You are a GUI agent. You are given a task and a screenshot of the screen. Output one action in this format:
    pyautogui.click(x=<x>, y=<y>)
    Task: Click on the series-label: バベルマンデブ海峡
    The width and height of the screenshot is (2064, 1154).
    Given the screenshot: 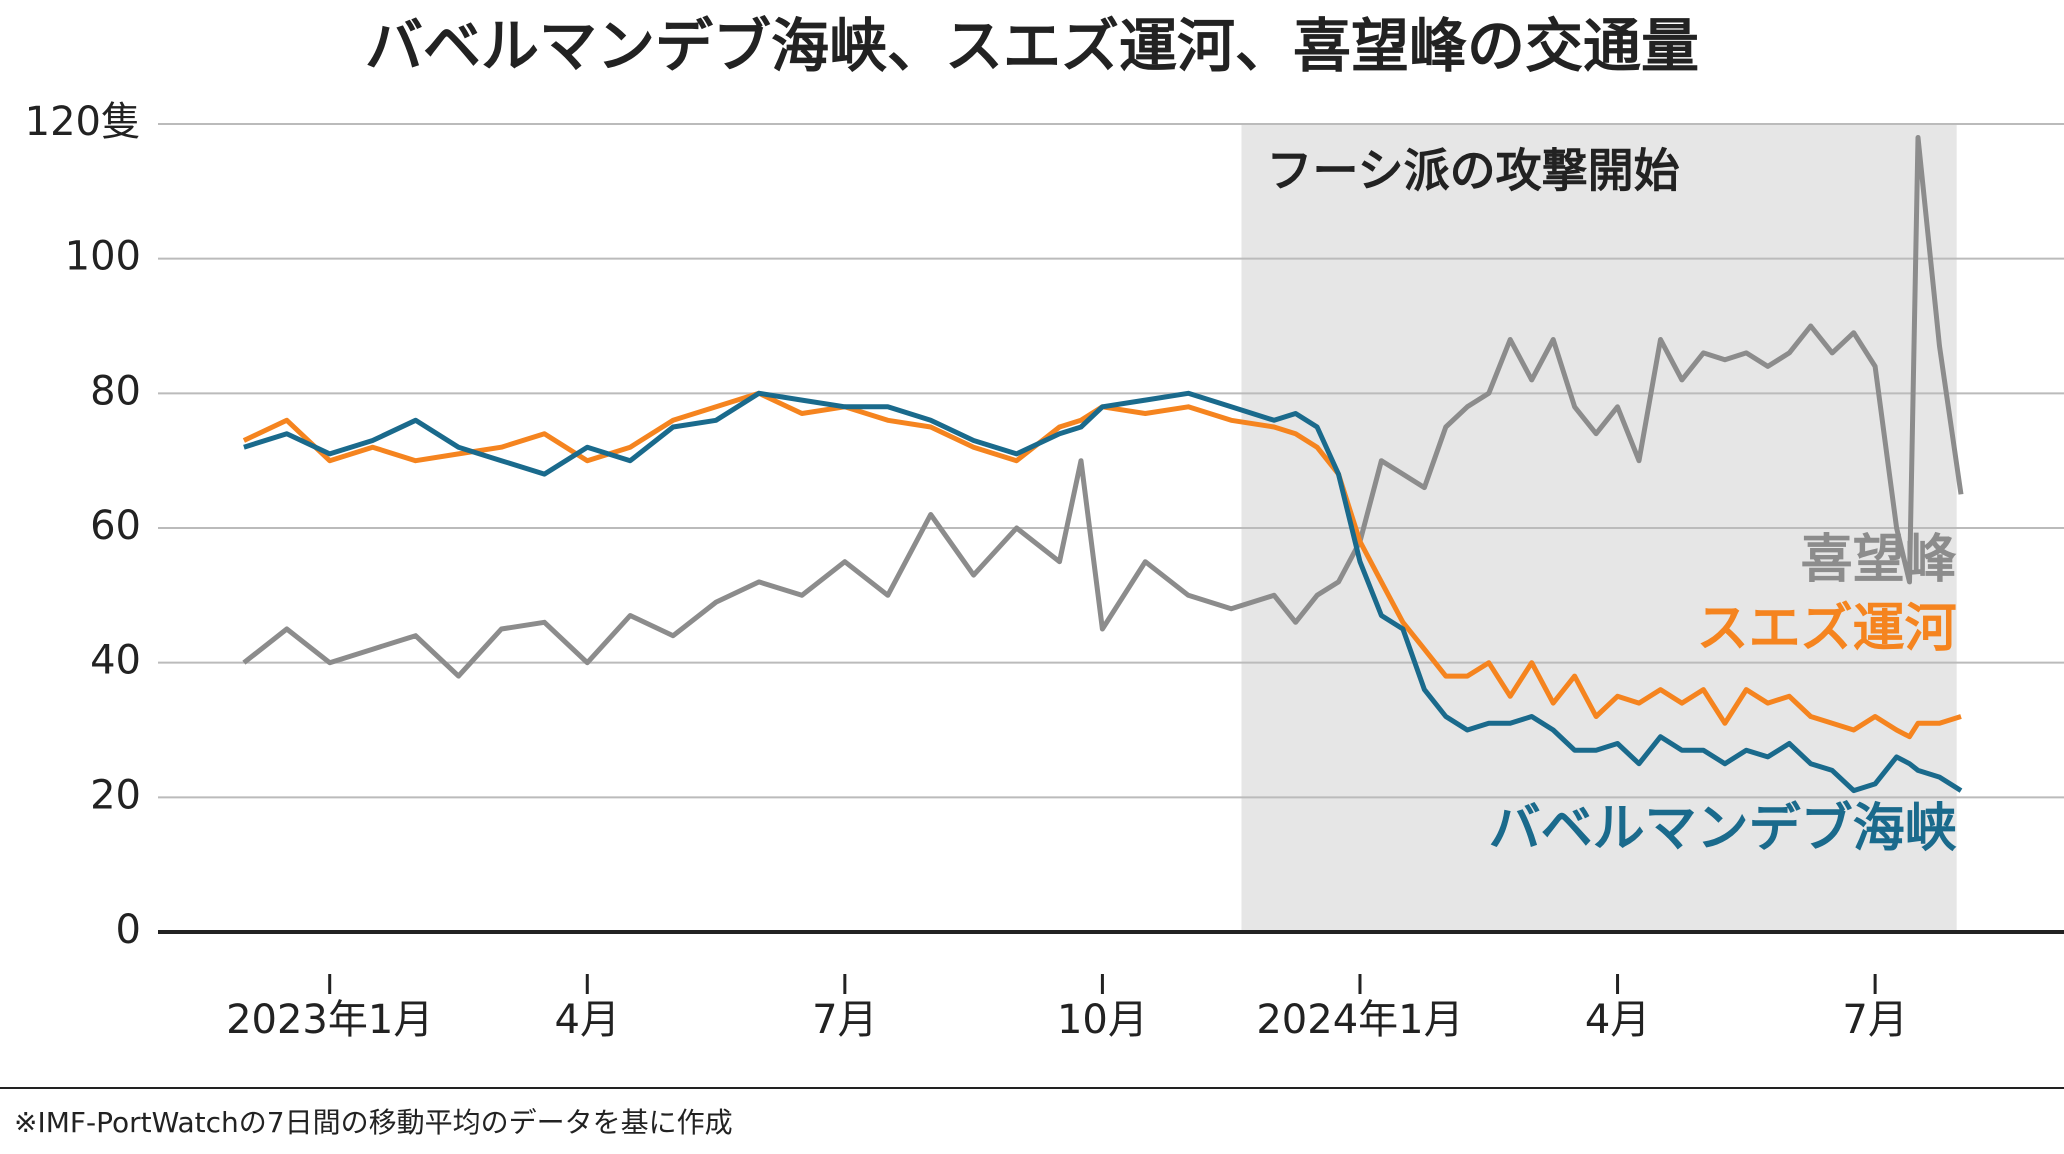 What is the action you would take?
    pyautogui.click(x=1723, y=829)
    